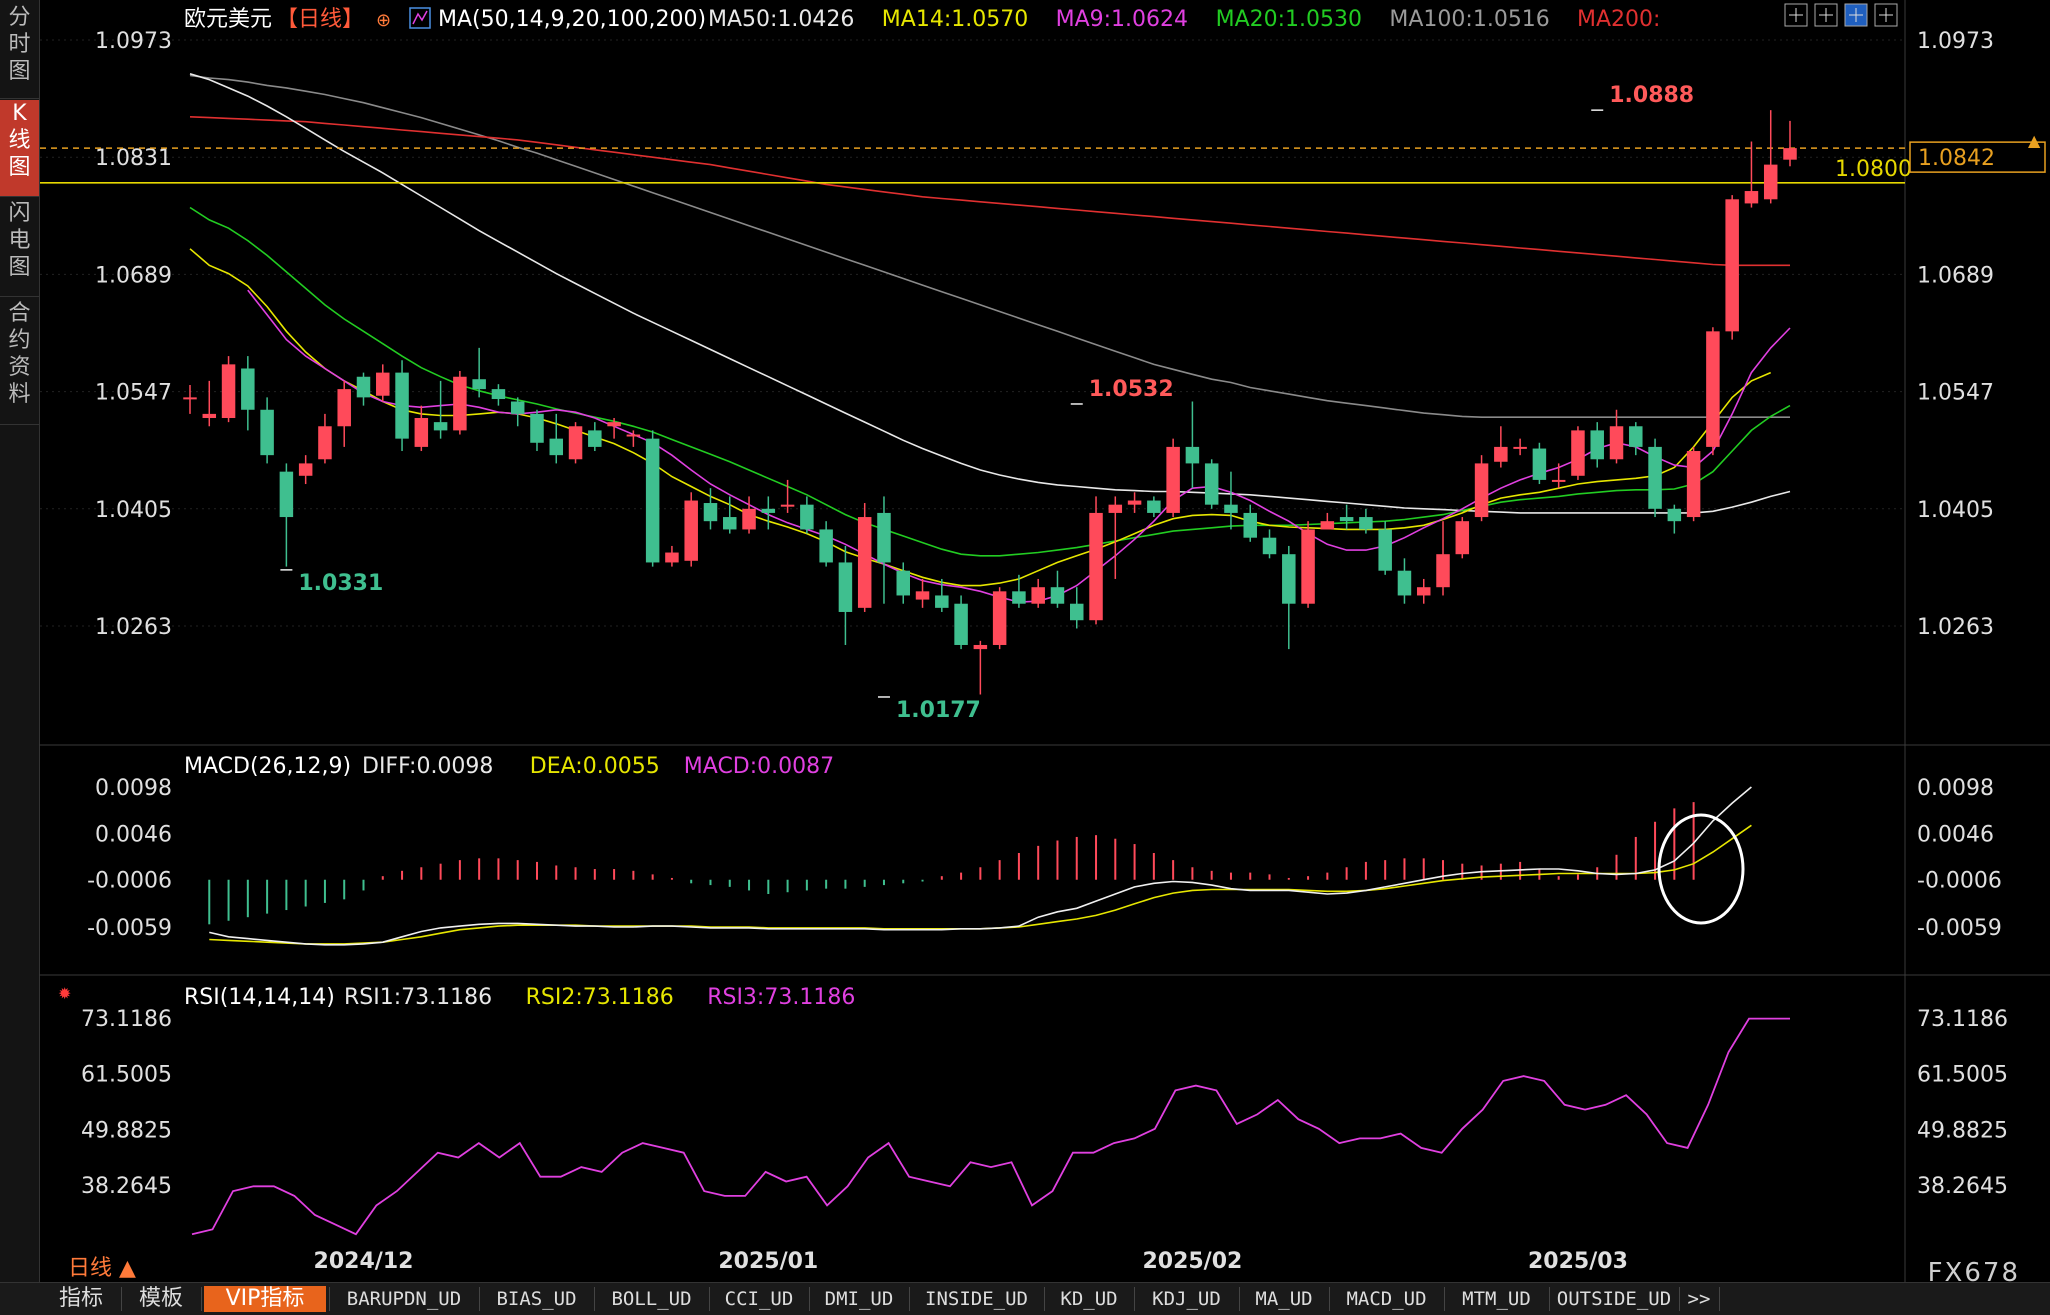 The image size is (2050, 1315). Describe the element at coordinates (1496, 1299) in the screenshot. I see `tab-mtm-ud: MTM_UD` at that location.